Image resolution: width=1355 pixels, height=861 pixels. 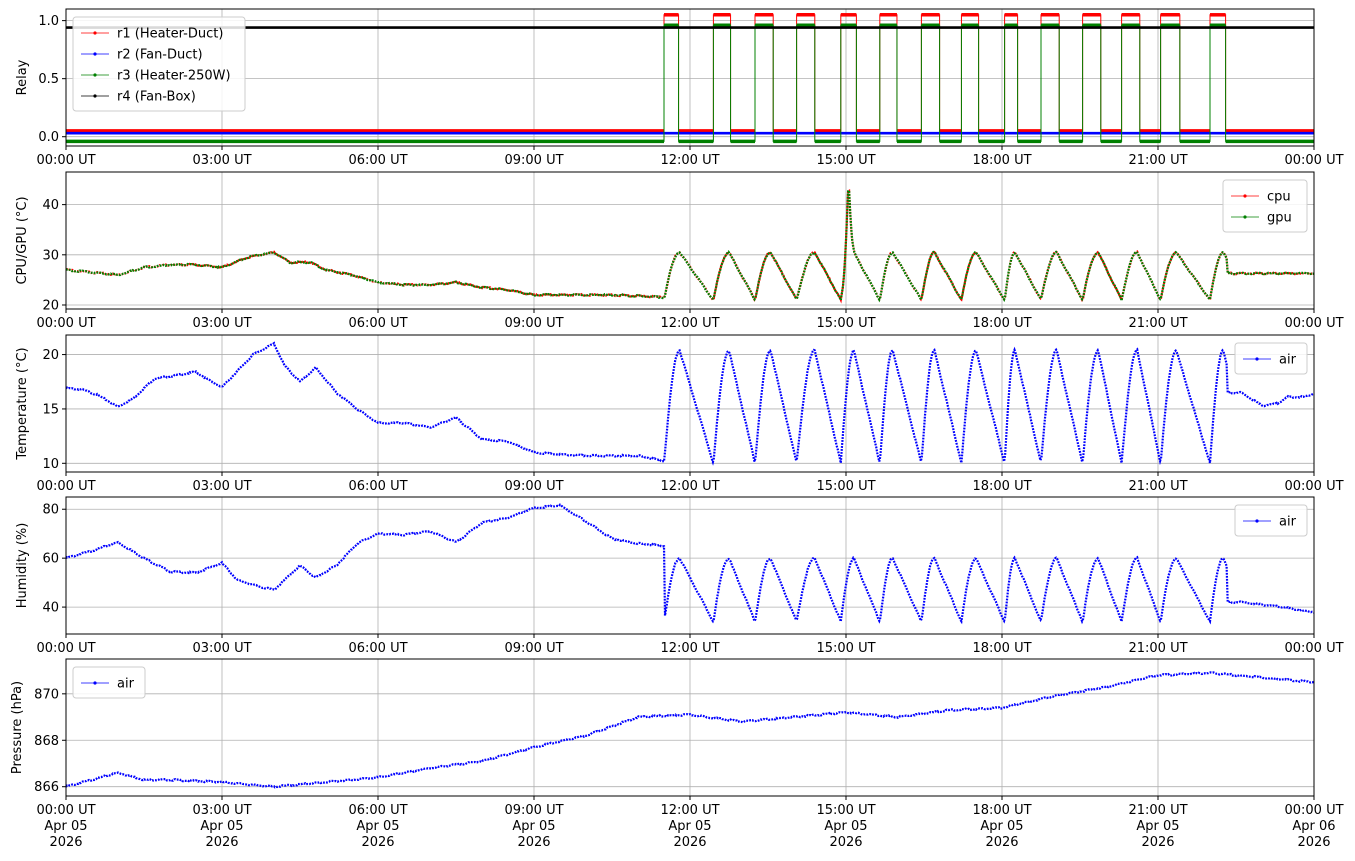 I want to click on y-tick-label: 1.0, so click(x=48, y=21).